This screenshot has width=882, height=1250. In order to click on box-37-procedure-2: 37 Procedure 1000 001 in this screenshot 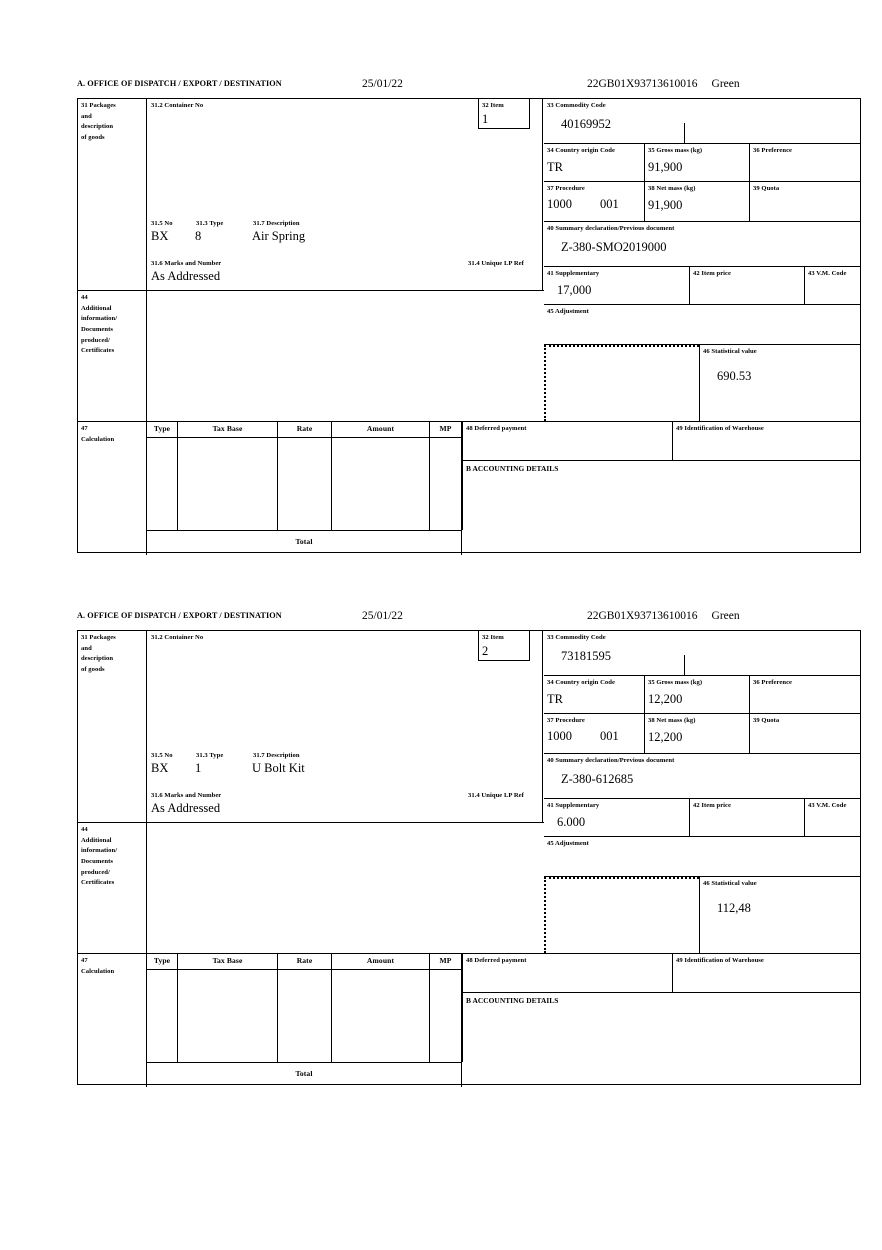, I will do `click(594, 734)`.